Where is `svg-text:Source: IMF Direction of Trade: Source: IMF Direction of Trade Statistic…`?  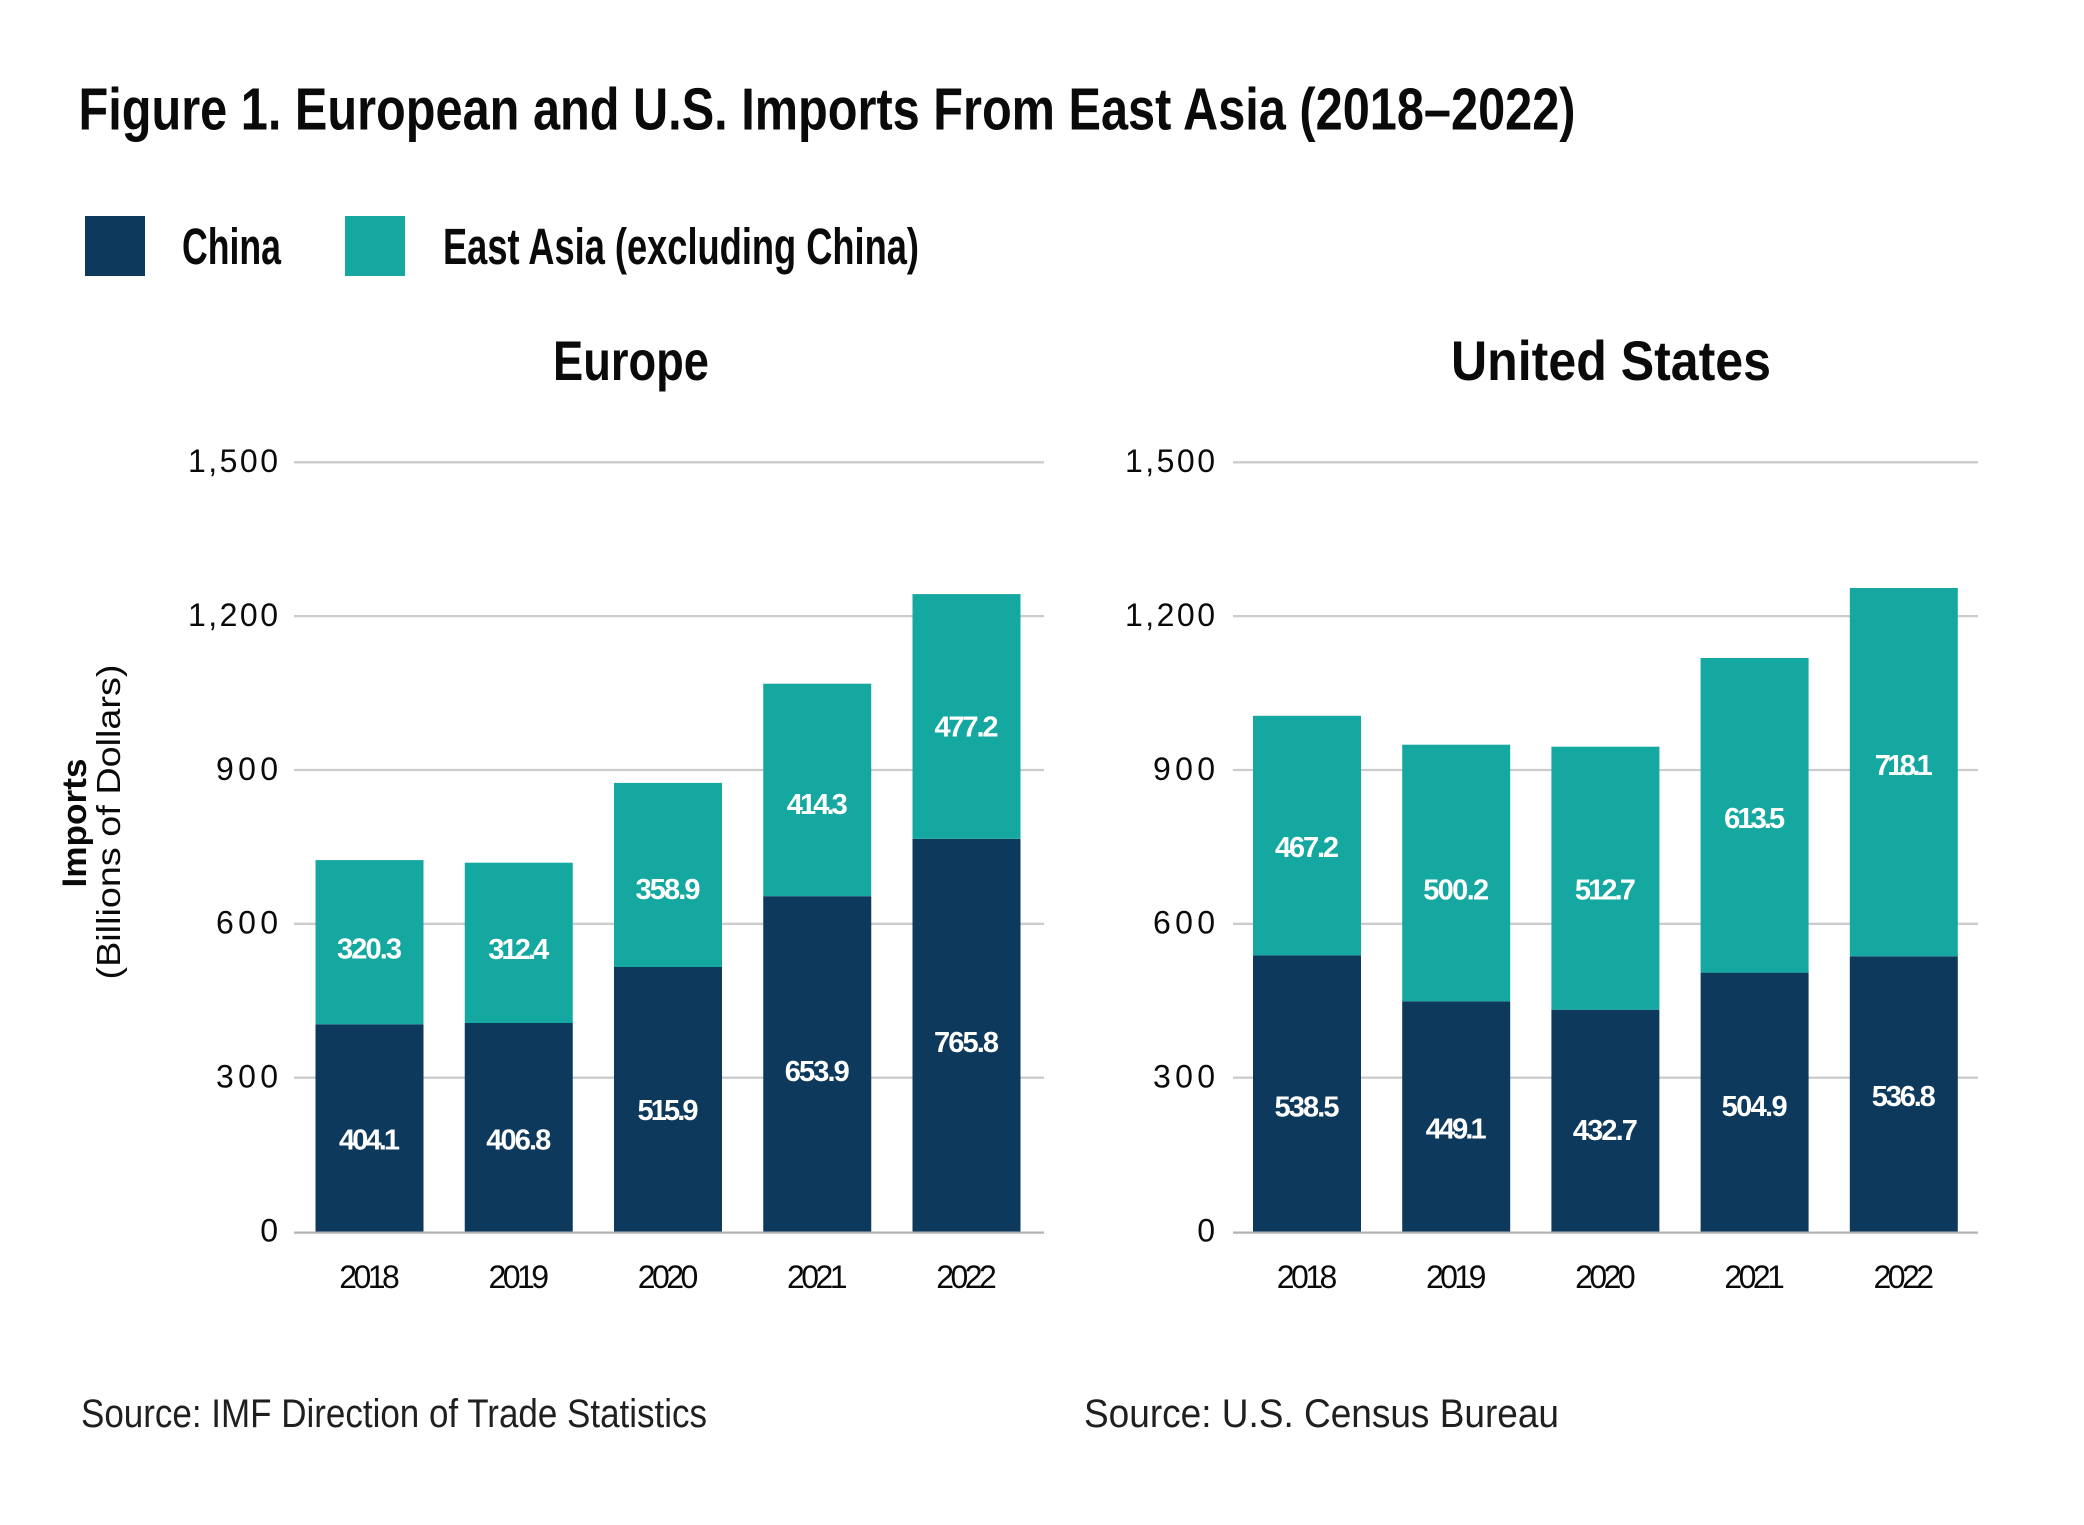
svg-text:Source: IMF Direction of Trade: Source: IMF Direction of Trade Statistic… is located at coordinates (394, 1414).